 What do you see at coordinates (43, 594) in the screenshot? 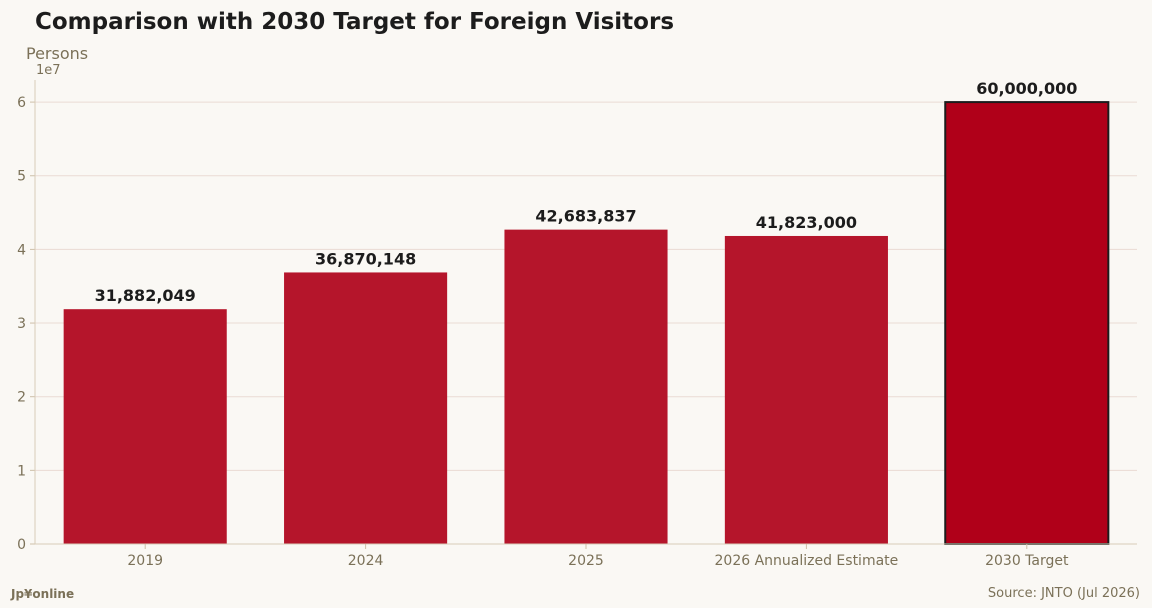
I see `brand-logo-text: Jp¥online` at bounding box center [43, 594].